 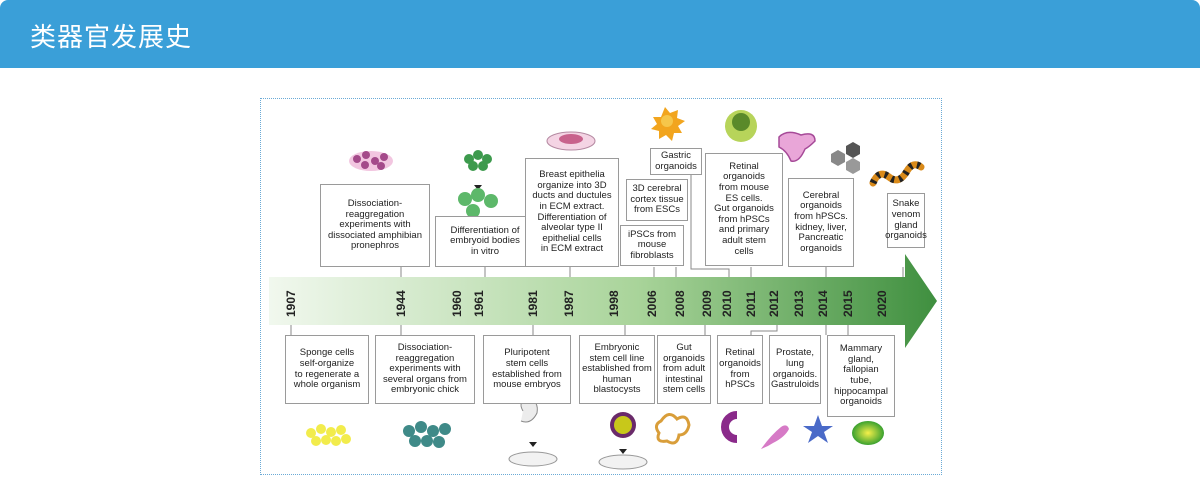 What do you see at coordinates (729, 427) in the screenshot?
I see `retinal-cup-icon` at bounding box center [729, 427].